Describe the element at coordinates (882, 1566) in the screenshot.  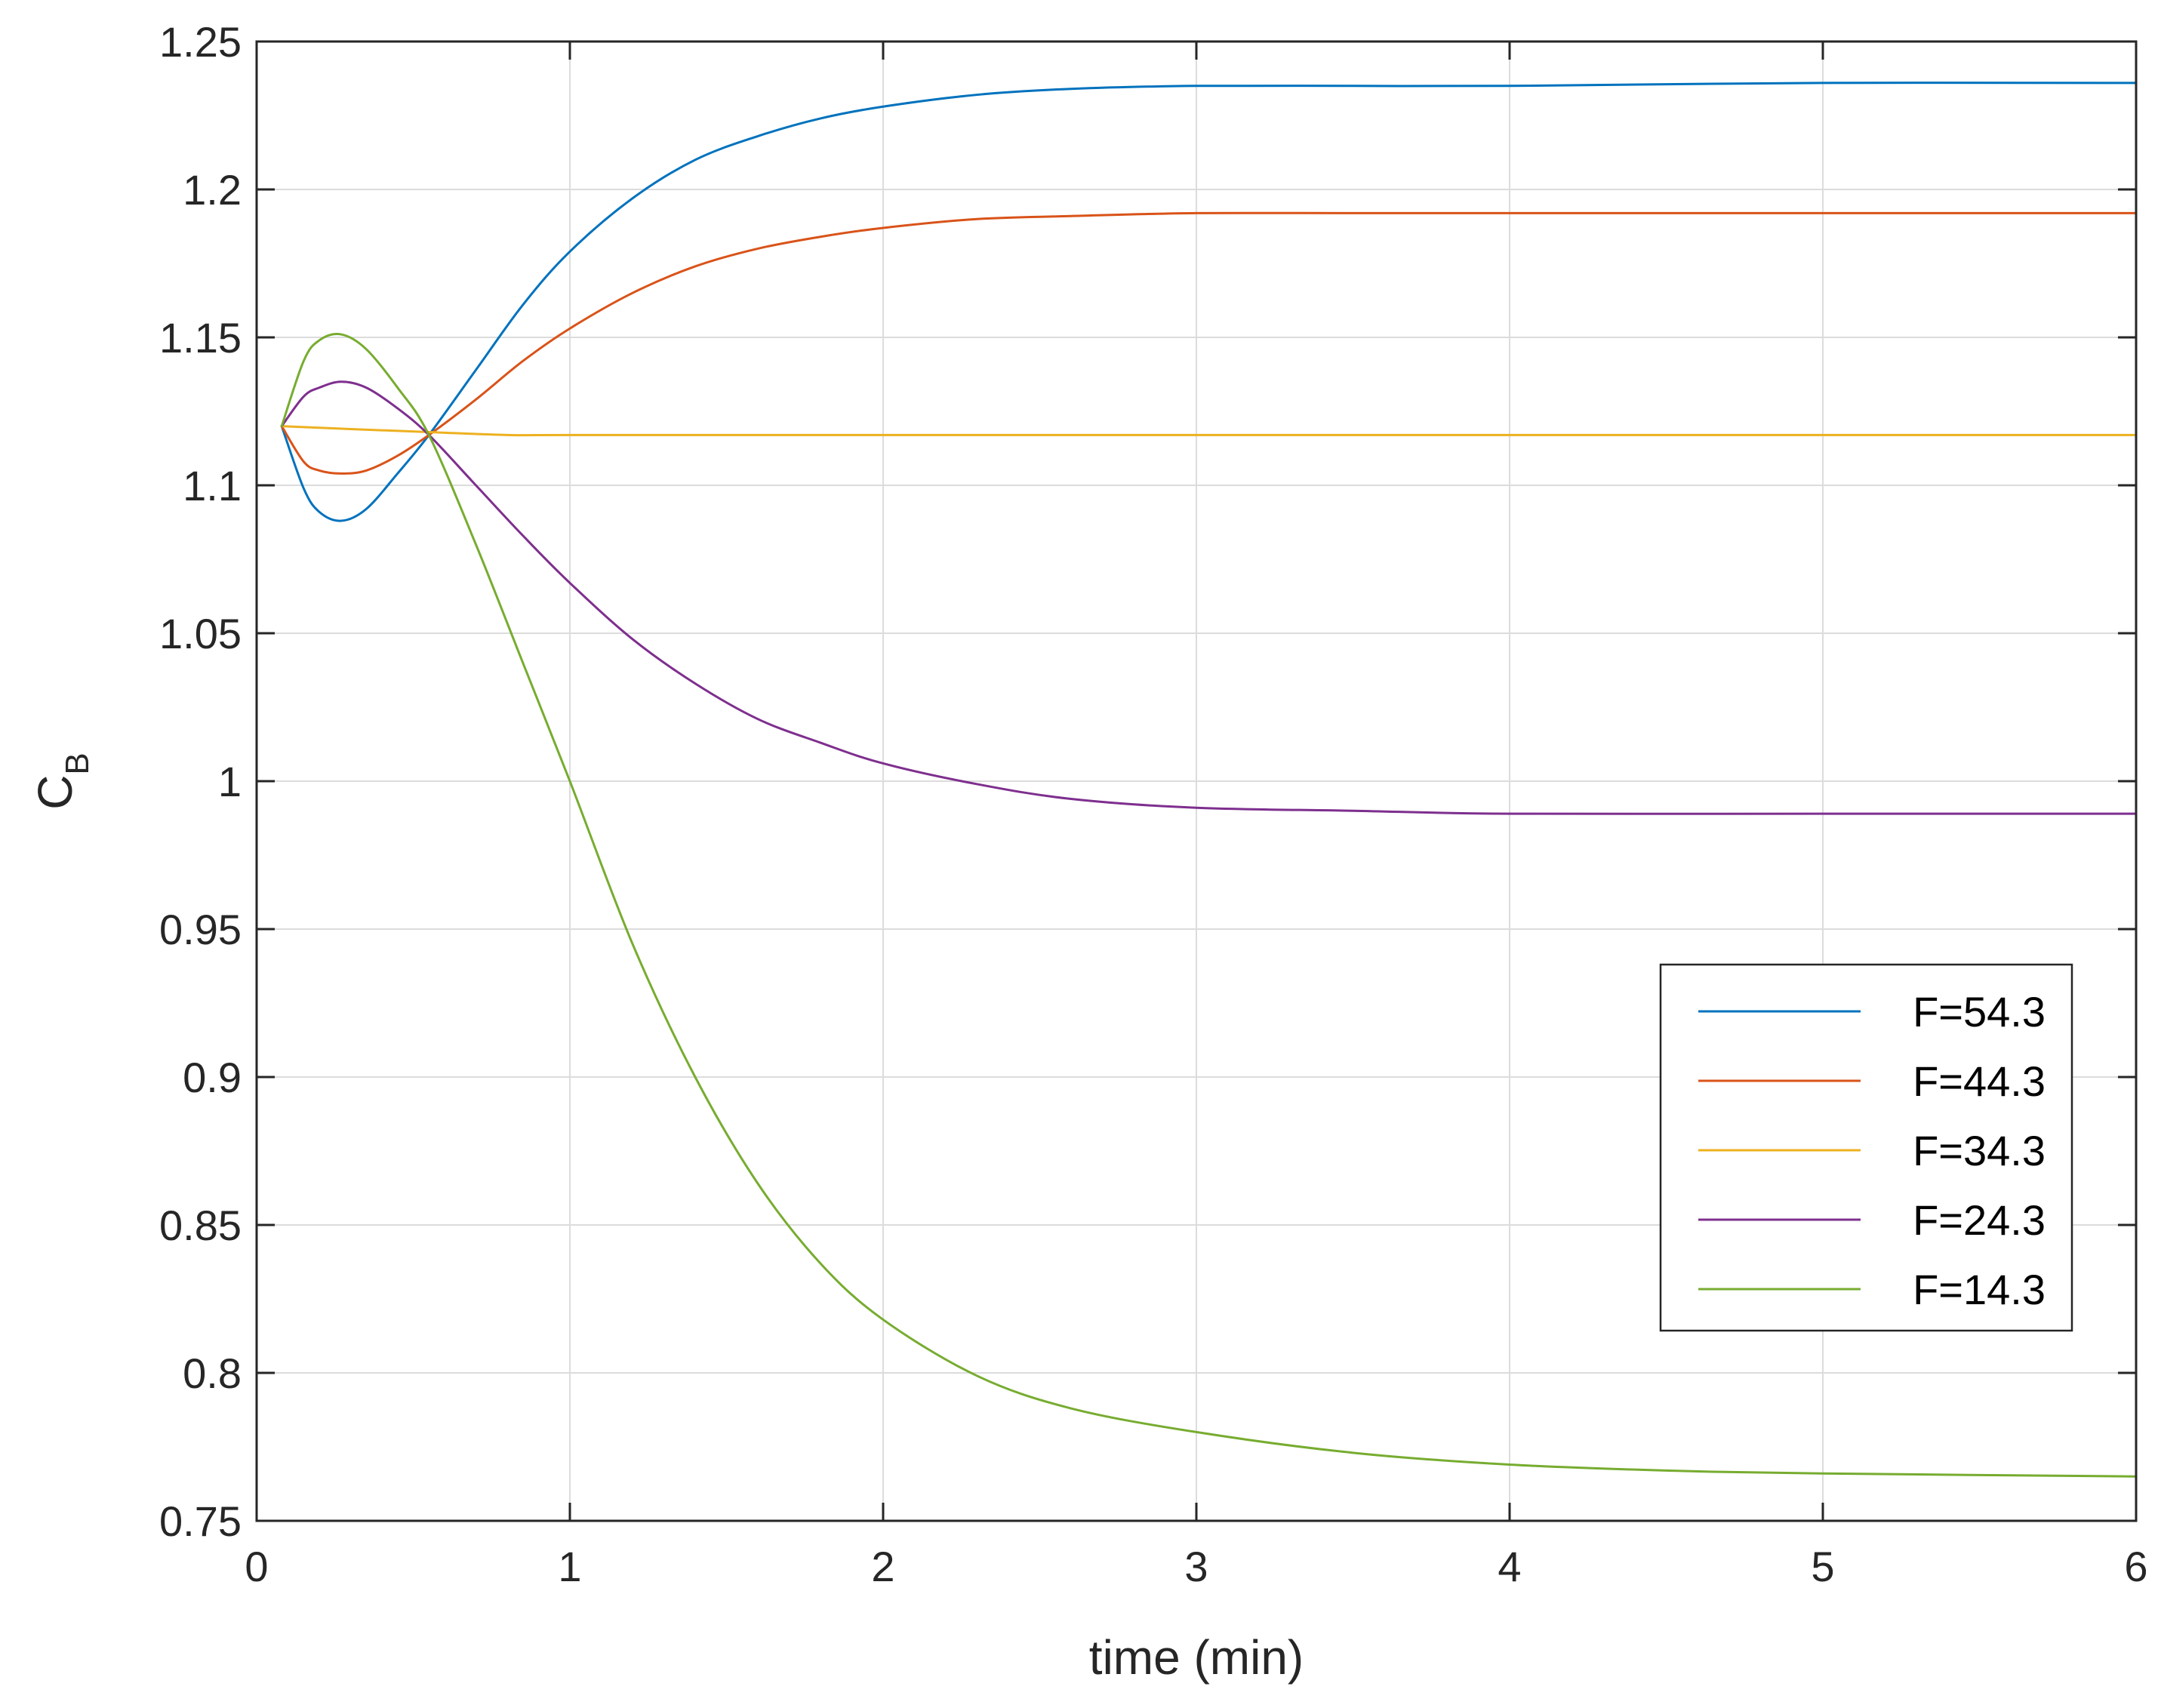
I see `x-tick-label: 2` at that location.